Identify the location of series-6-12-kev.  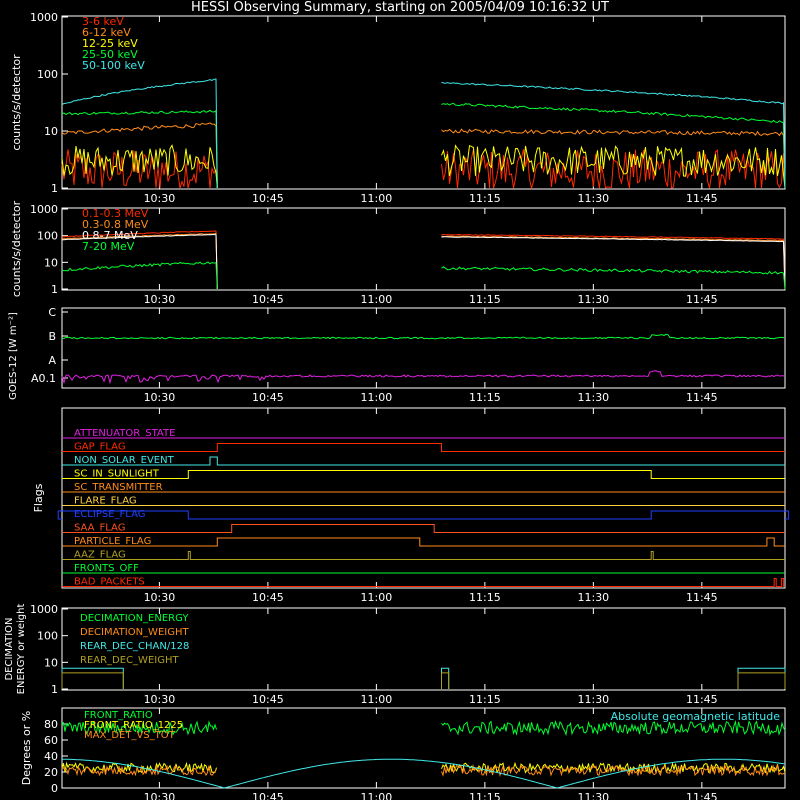
(423, 155).